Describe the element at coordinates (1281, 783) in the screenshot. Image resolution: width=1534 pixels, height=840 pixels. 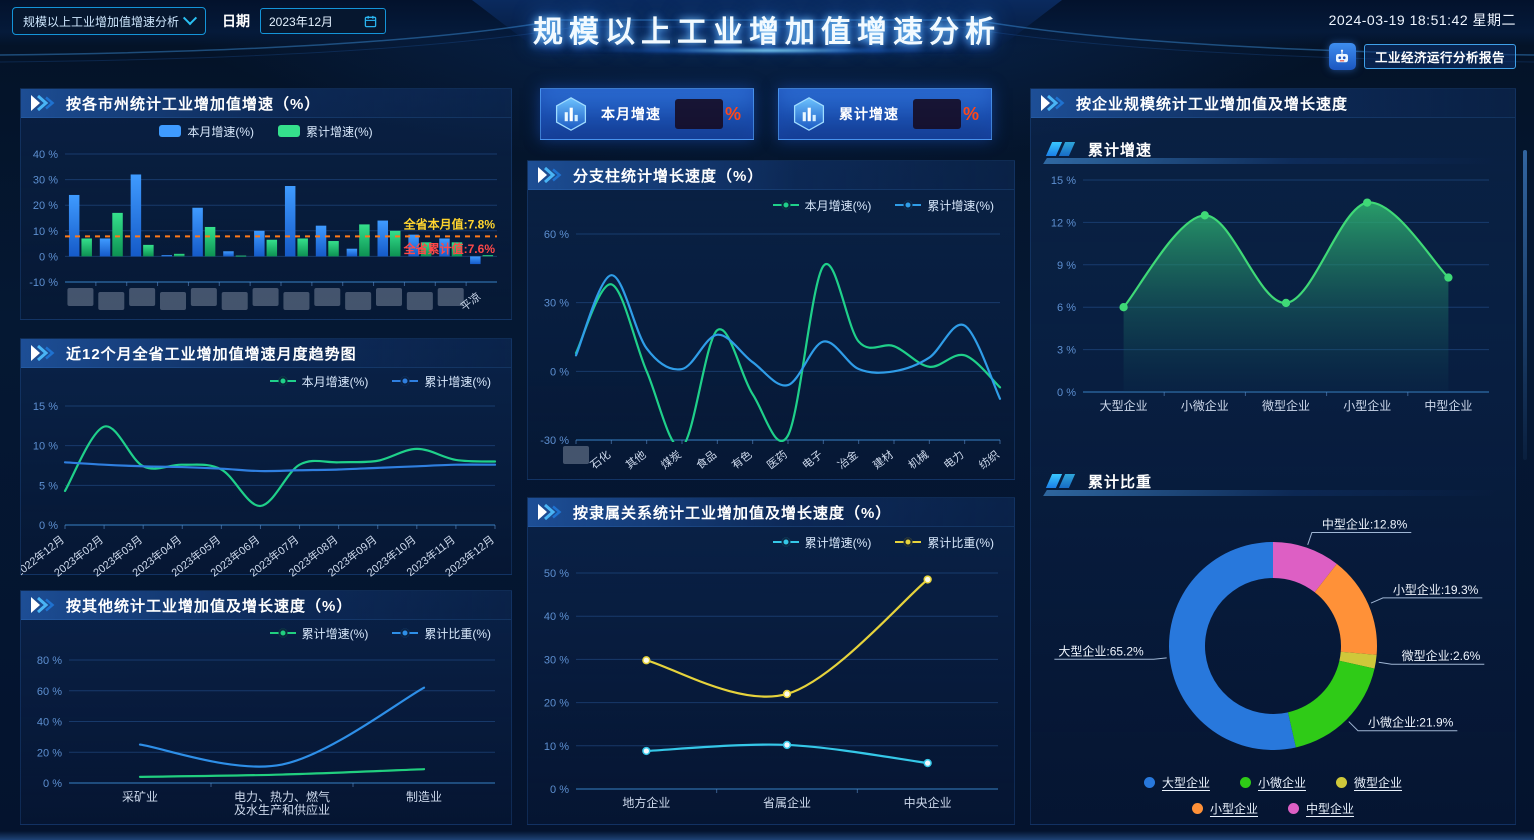
I see `legend-label: 小微企业` at that location.